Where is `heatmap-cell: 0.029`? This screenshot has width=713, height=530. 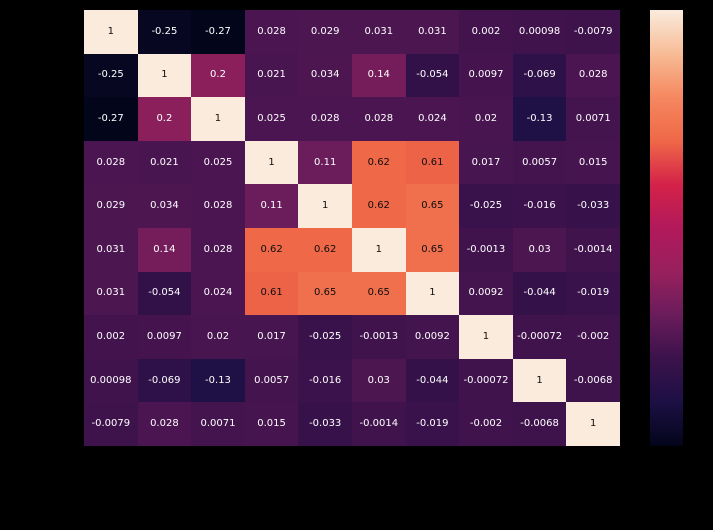
heatmap-cell: 0.029 is located at coordinates (111, 206).